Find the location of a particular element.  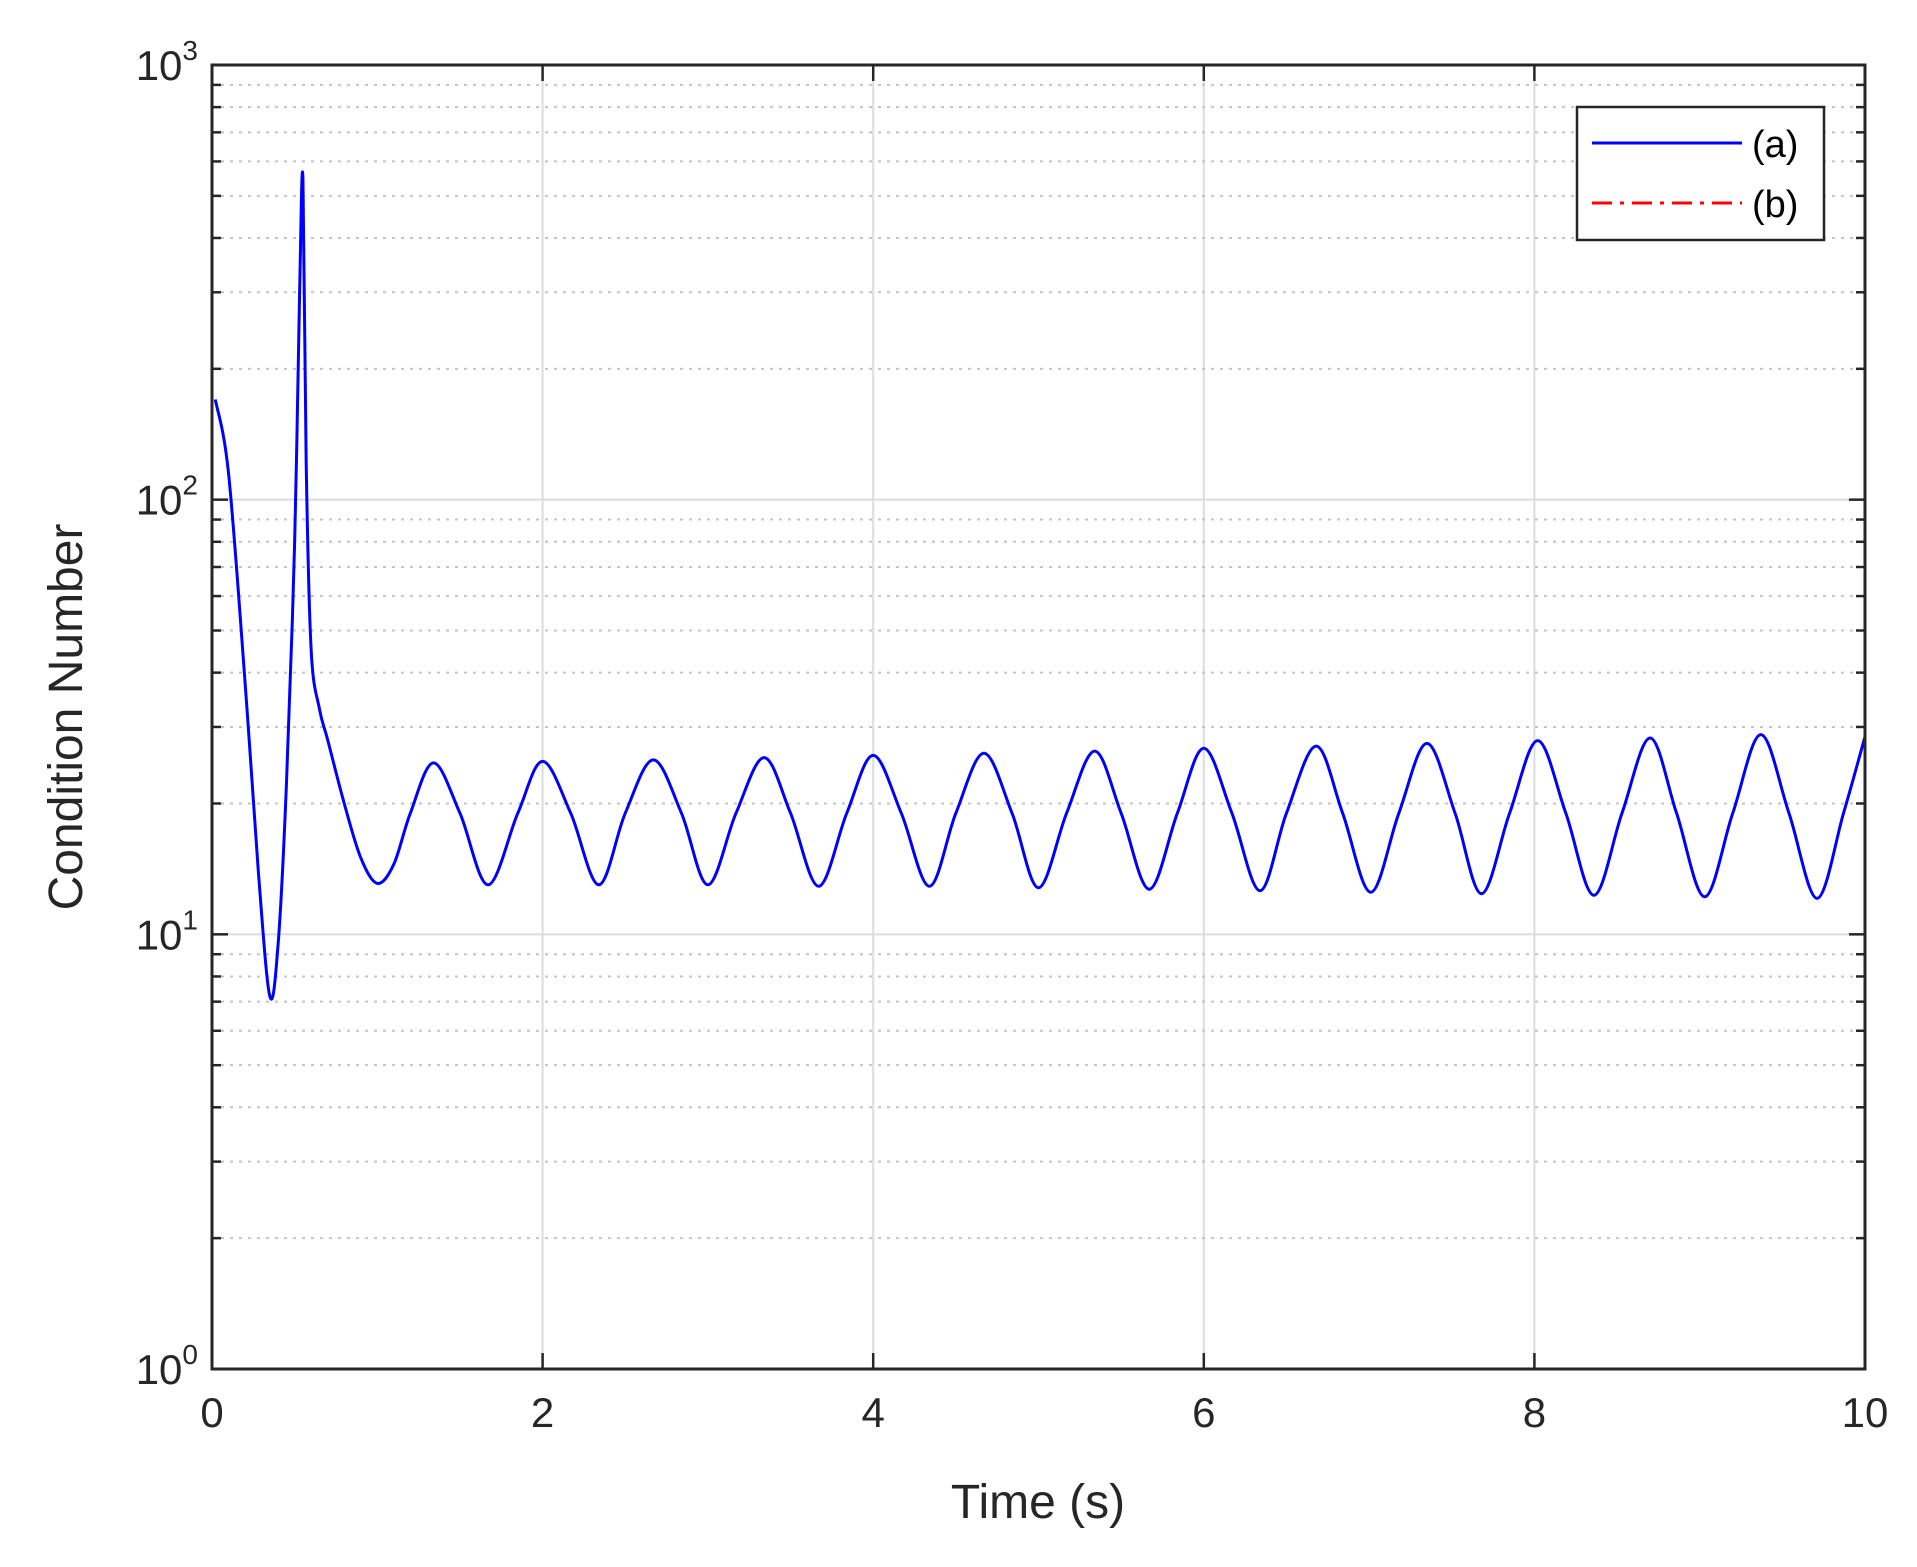

legend: (a) (b) is located at coordinates (1700, 173).